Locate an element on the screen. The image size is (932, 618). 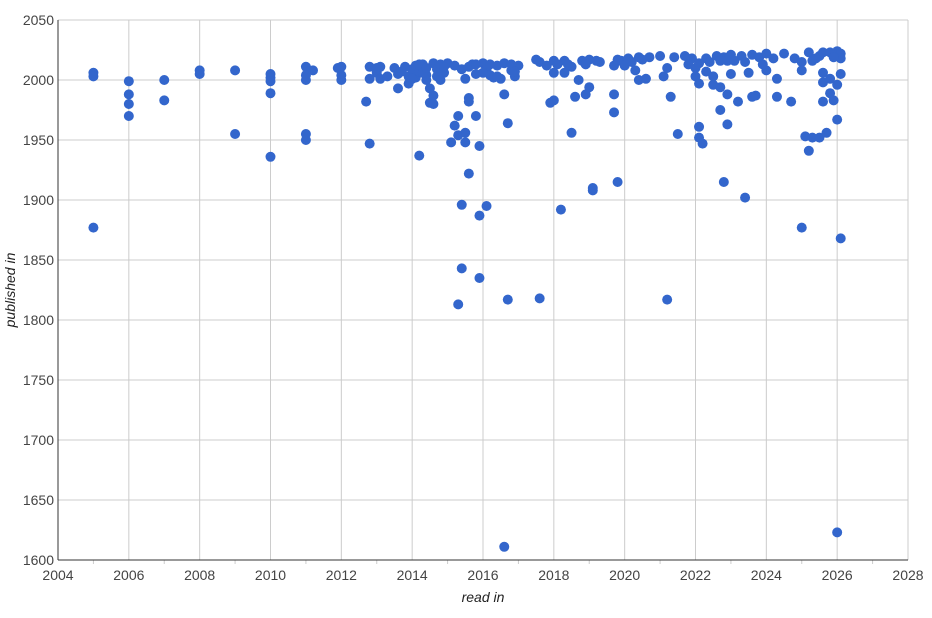
x-tick-label: 2024 is located at coordinates (766, 575).